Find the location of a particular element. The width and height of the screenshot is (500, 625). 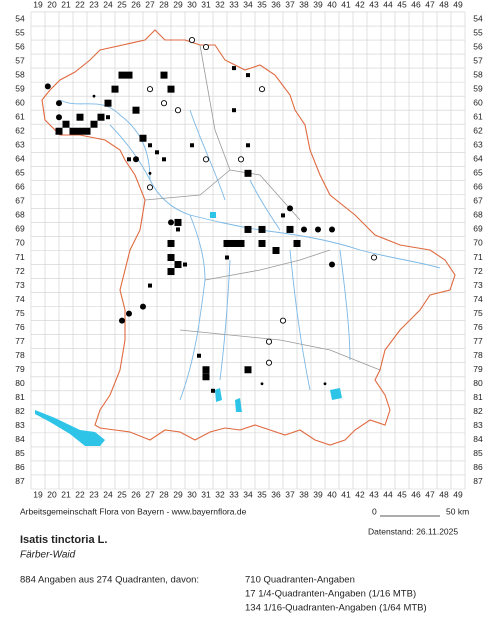

row-label: 77 is located at coordinates (20, 341).